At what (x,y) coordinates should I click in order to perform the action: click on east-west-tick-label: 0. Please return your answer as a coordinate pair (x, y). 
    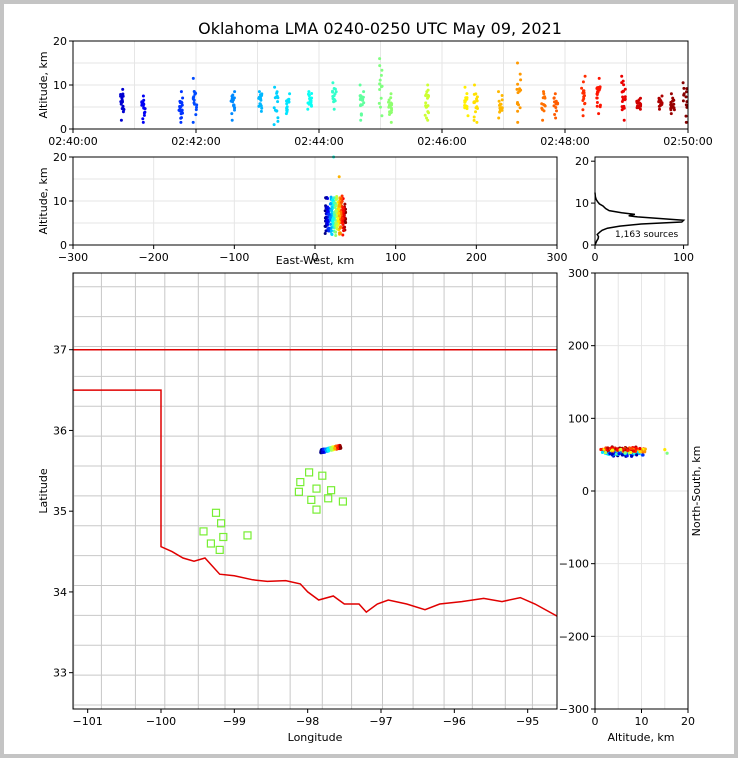
    Looking at the image, I should click on (315, 257).